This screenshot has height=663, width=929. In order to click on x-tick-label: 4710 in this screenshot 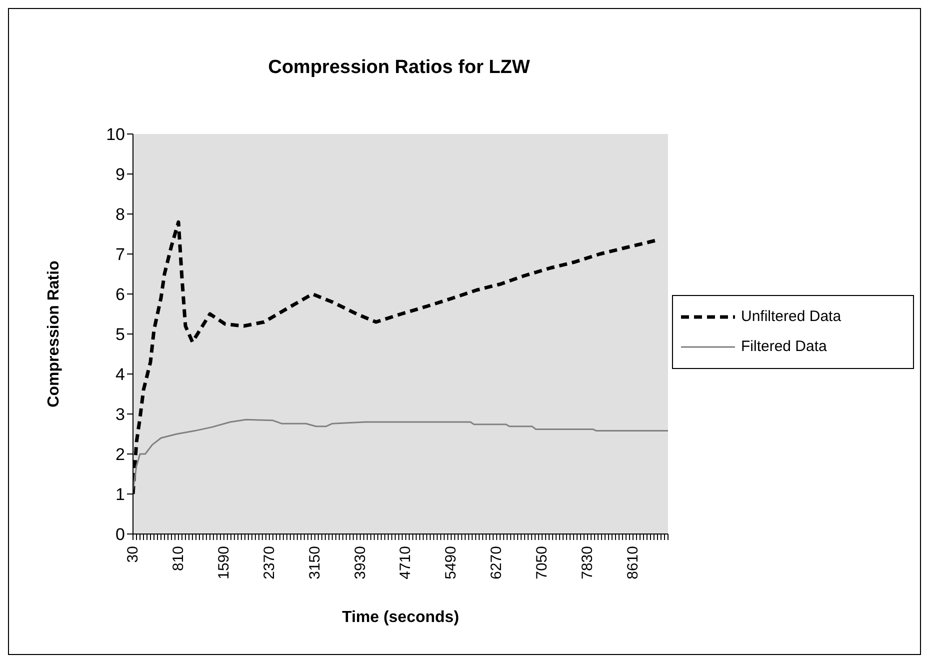, I will do `click(405, 563)`.